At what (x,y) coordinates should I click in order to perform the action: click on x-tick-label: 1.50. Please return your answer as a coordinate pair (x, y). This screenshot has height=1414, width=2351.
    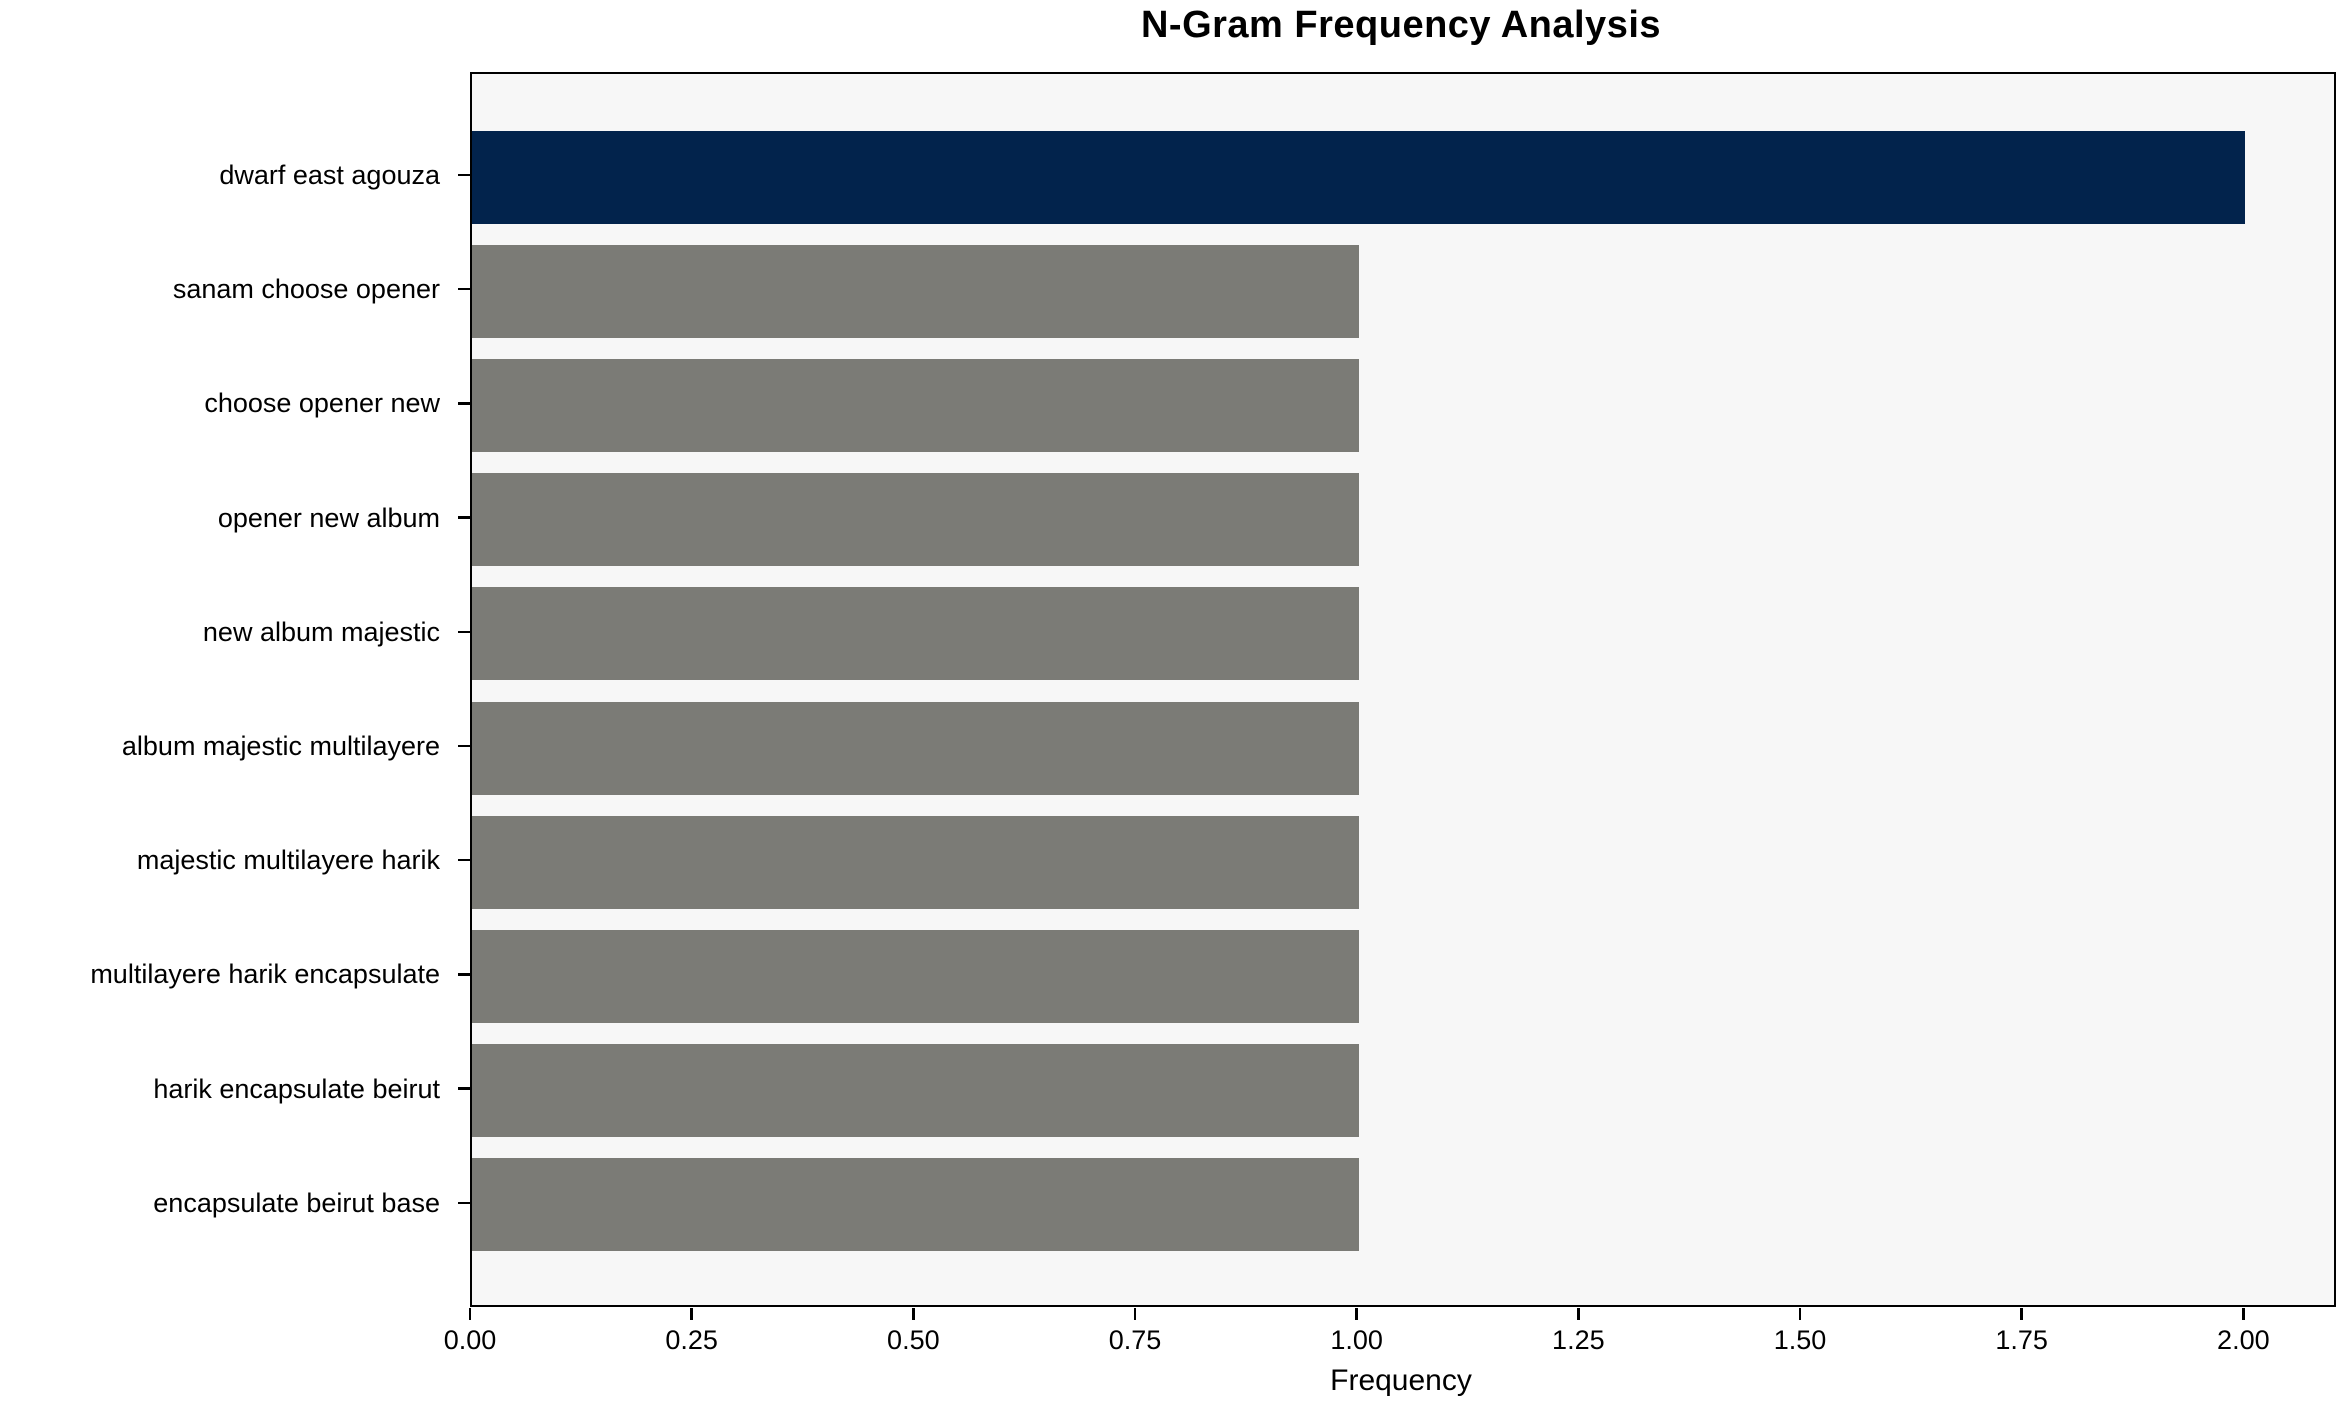
    Looking at the image, I should click on (1800, 1340).